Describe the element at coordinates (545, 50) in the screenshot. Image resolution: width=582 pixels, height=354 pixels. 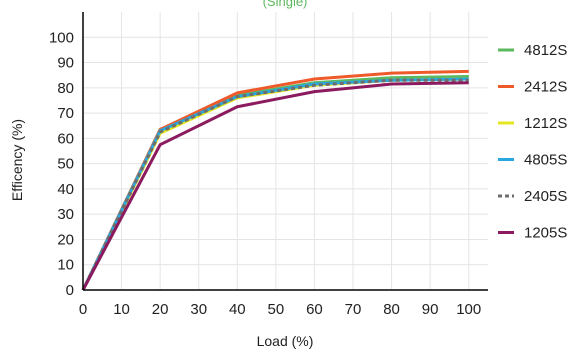
I see `legend-label-4812S: 4812S` at that location.